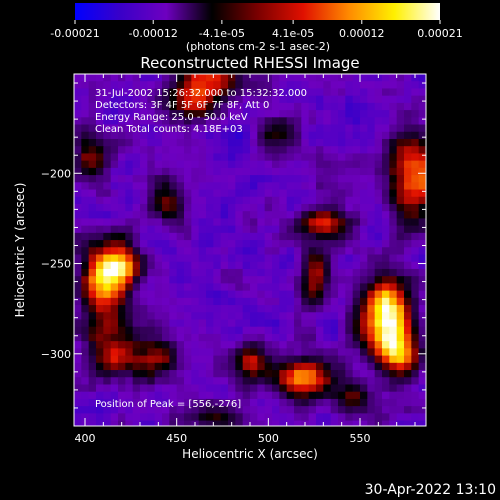  I want to click on annotation-clean-counts: Clean Total counts: 4.18E+03, so click(169, 129).